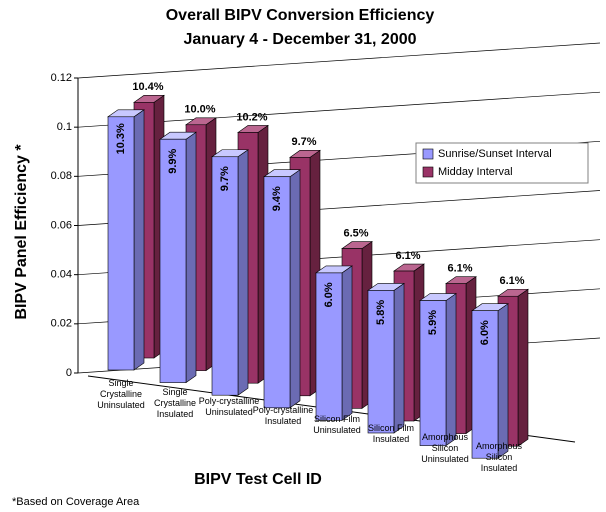 This screenshot has height=512, width=606. Describe the element at coordinates (121, 394) in the screenshot. I see `x-tick-label: Single Crystalline Uninsulated` at that location.